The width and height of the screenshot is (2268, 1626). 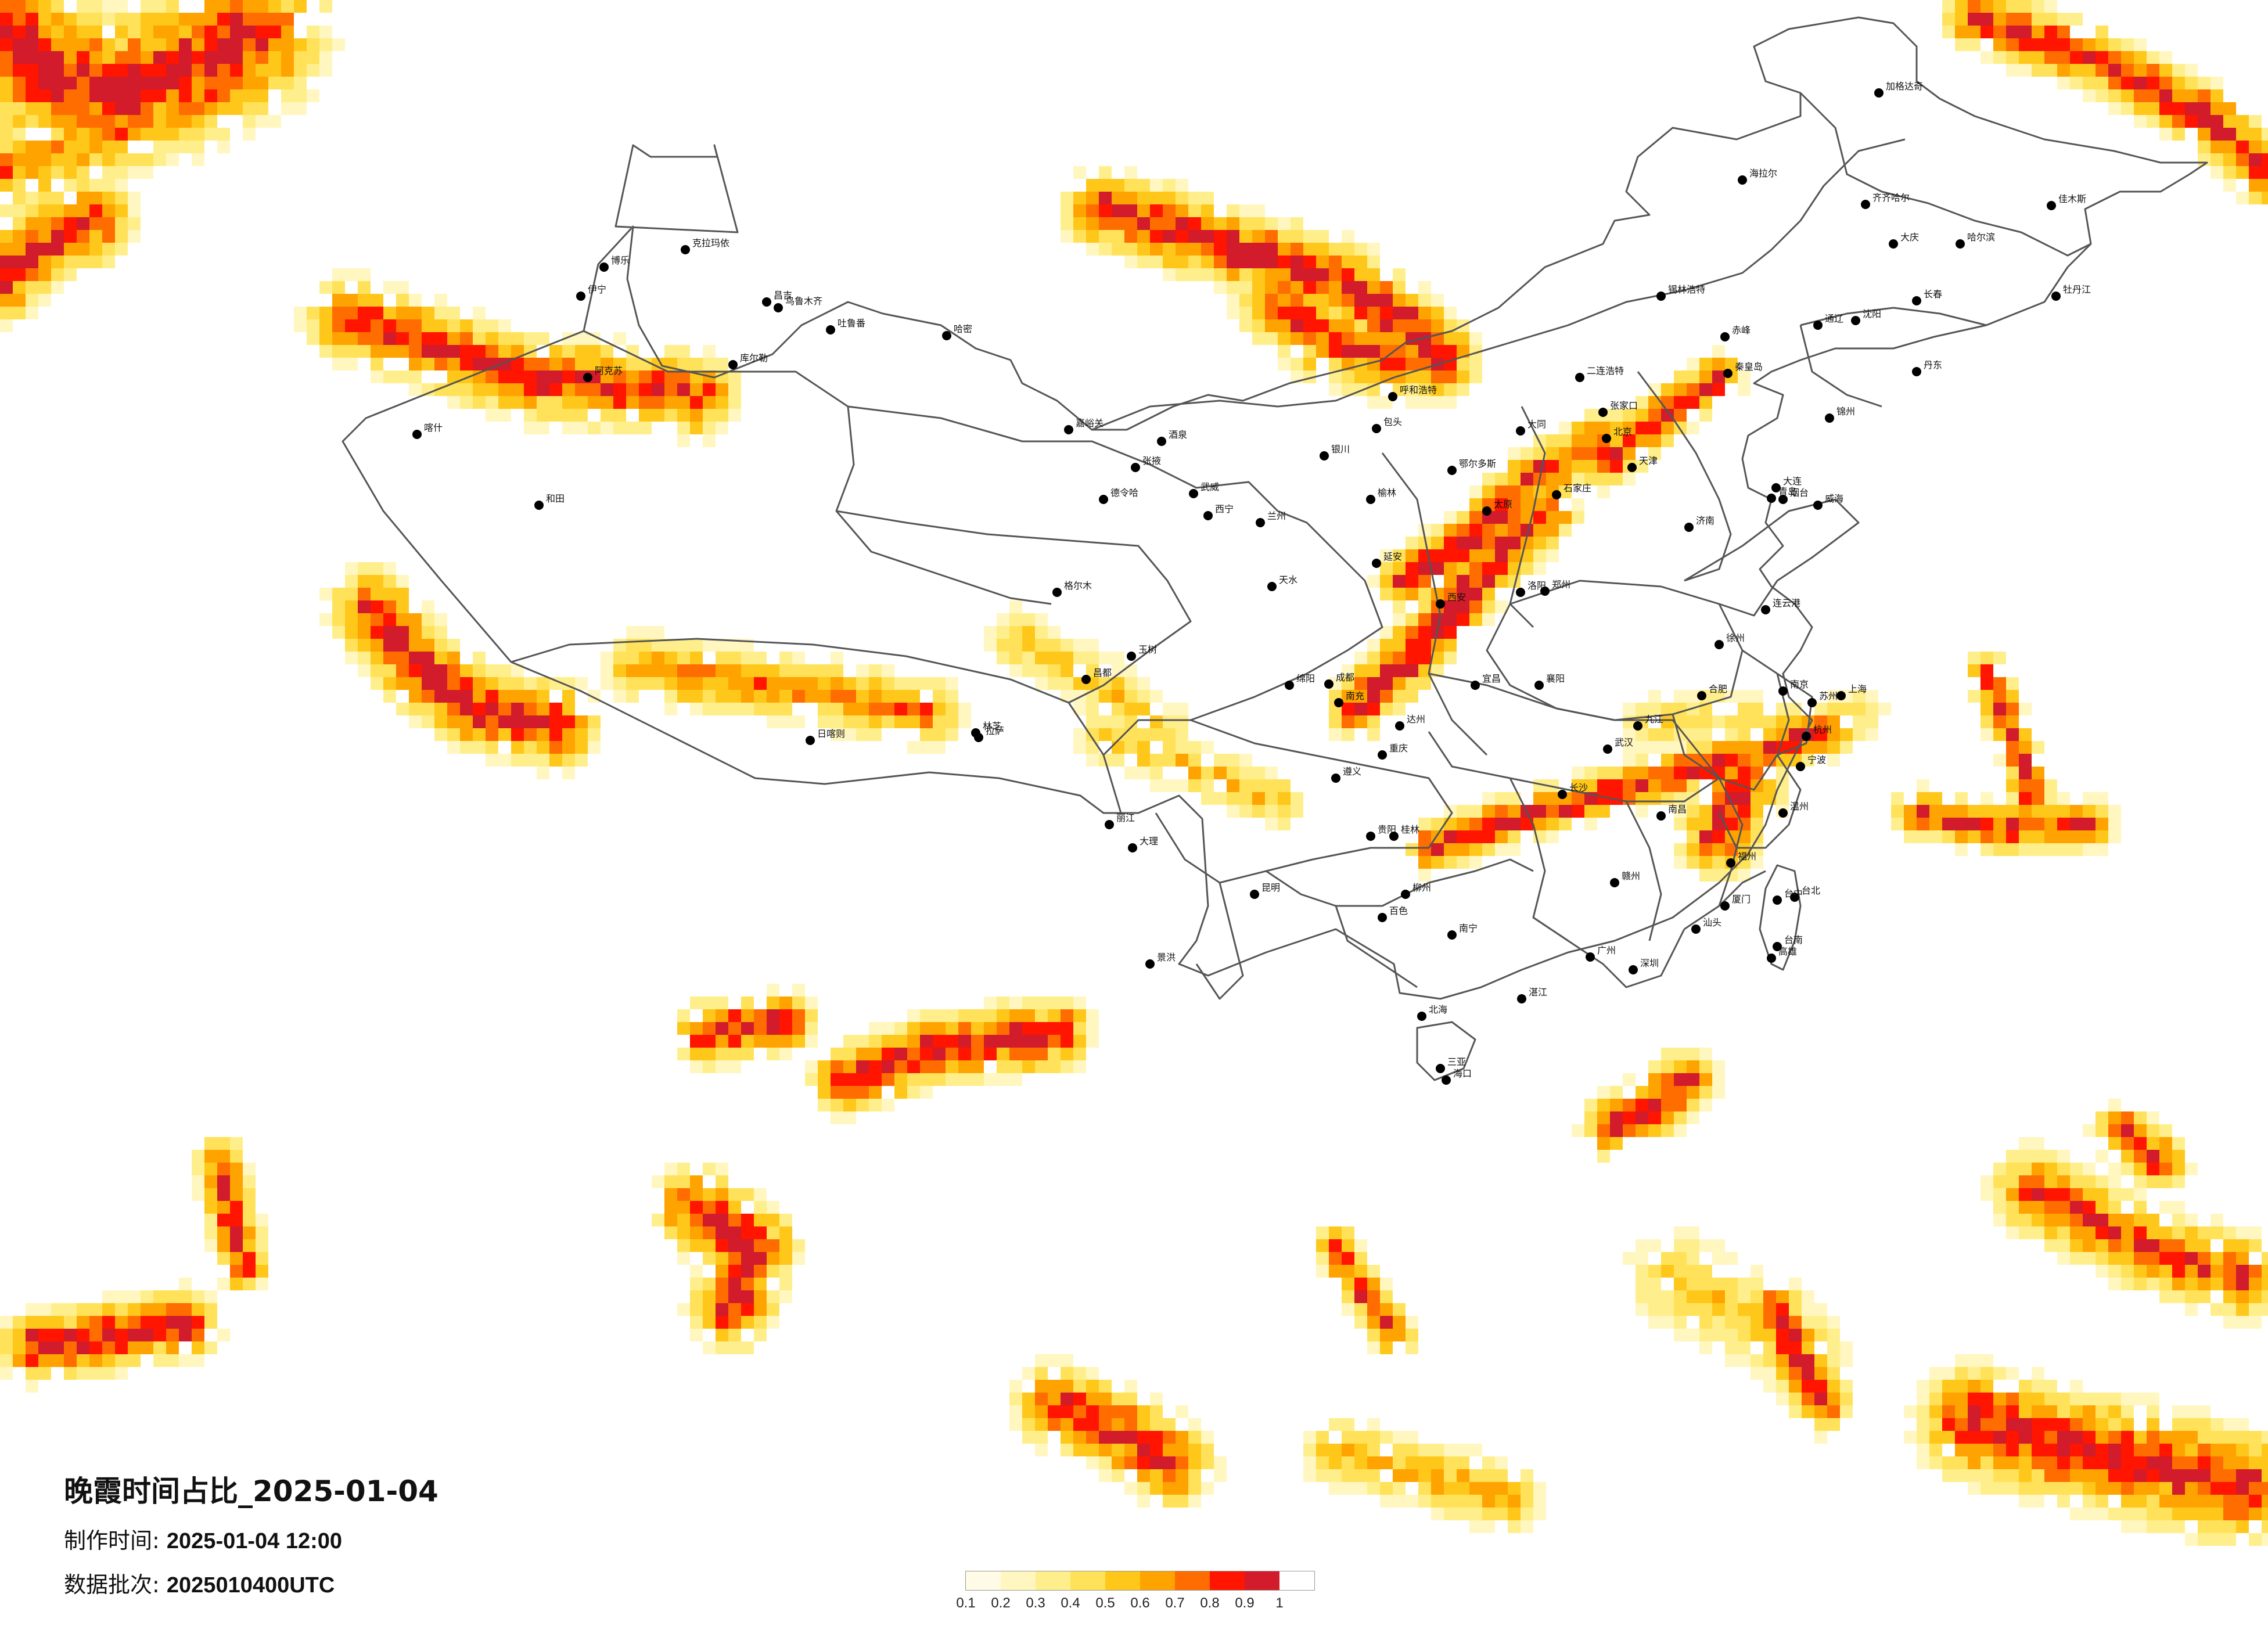 I want to click on city-marker: 齐齐哈尔, so click(x=1885, y=200).